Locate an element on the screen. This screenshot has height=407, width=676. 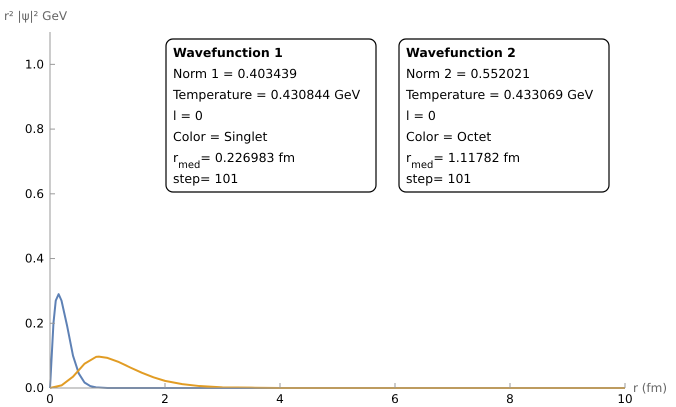
x-tick-label: 6 is located at coordinates (395, 399).